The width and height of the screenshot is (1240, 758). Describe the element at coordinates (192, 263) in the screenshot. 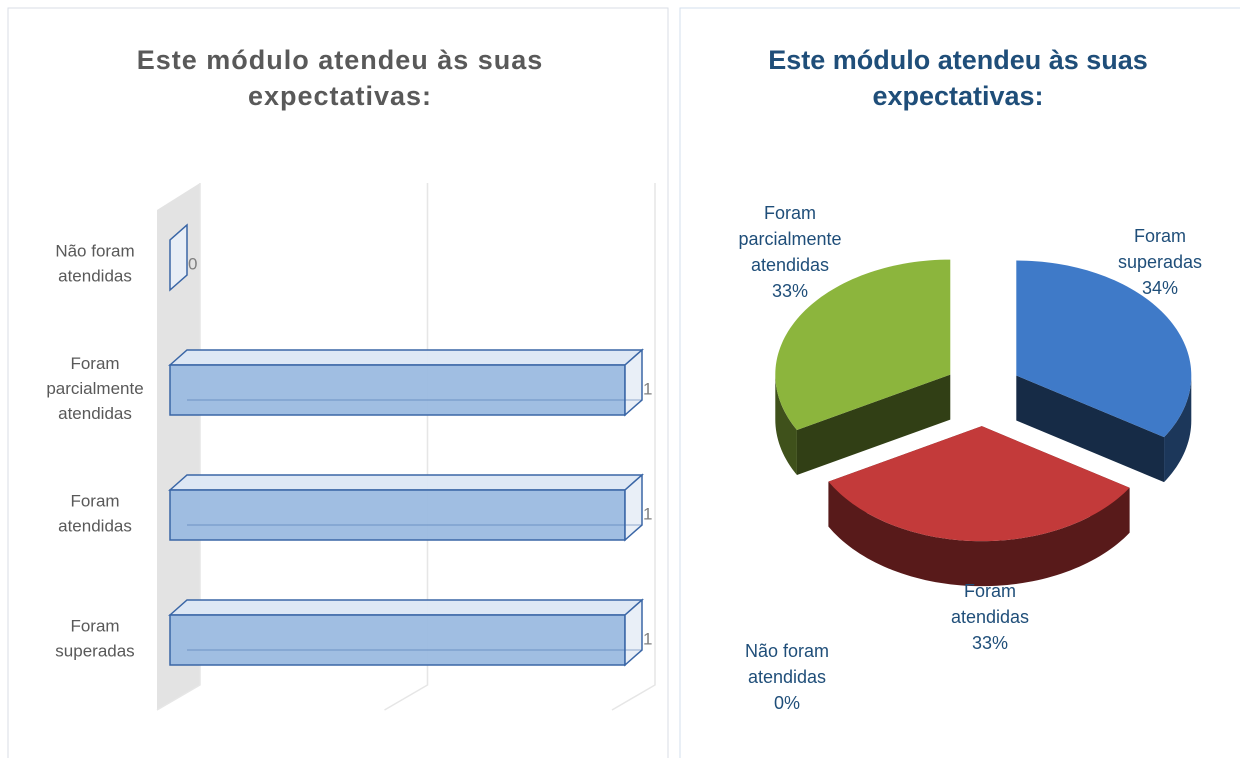

I see `data-label: 0` at that location.